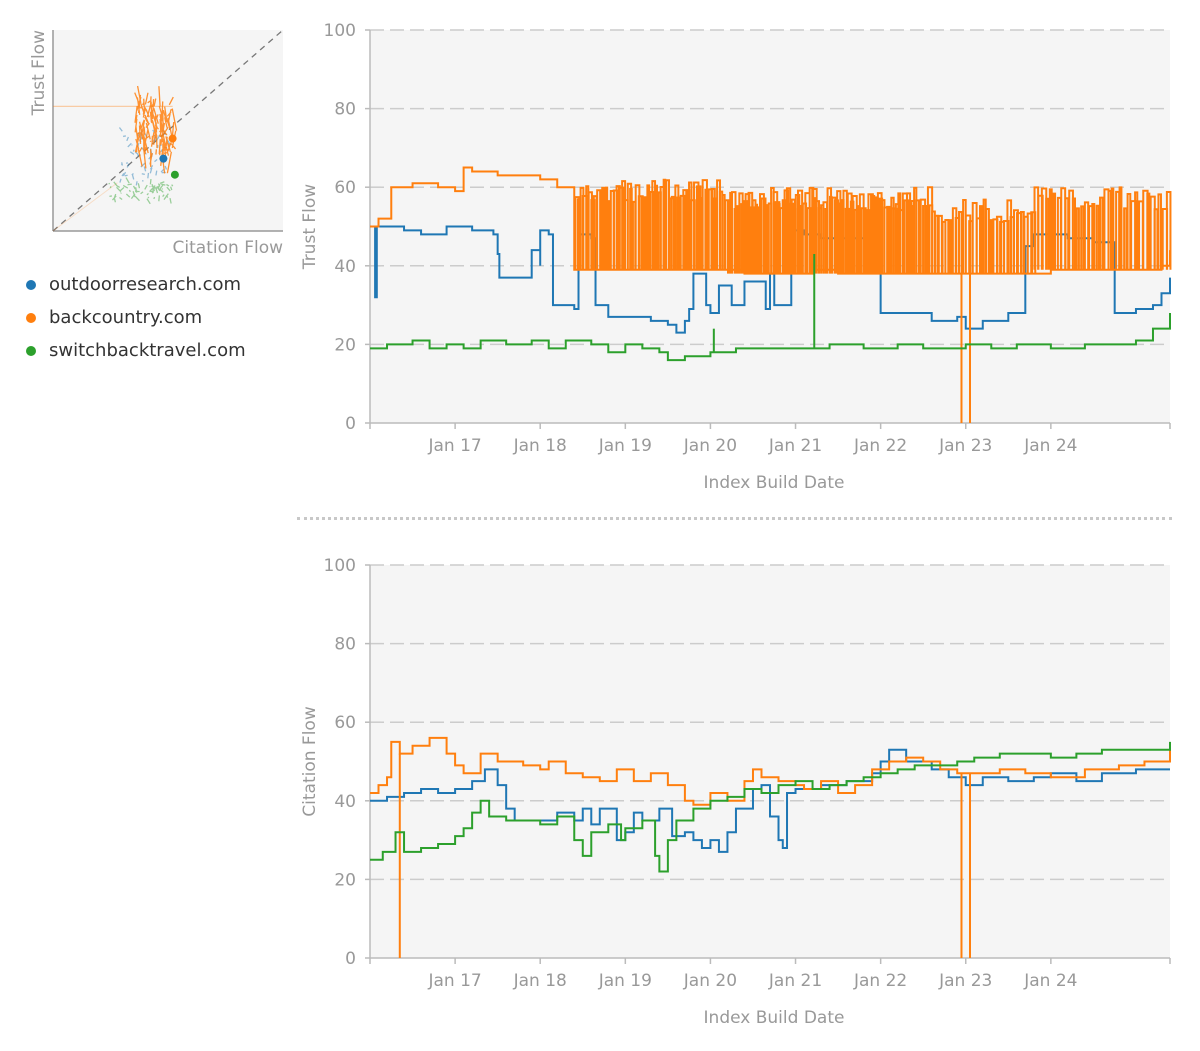  What do you see at coordinates (228, 248) in the screenshot?
I see `mini-x-label: Citation Flow` at bounding box center [228, 248].